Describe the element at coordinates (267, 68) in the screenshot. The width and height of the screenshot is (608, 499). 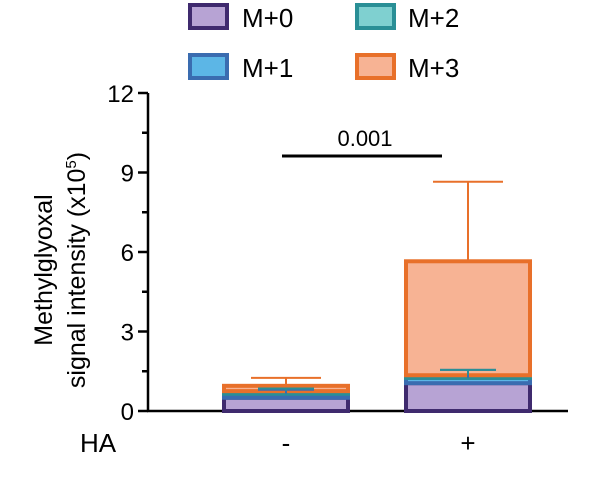
I see `legend-label-m1: M+1` at that location.